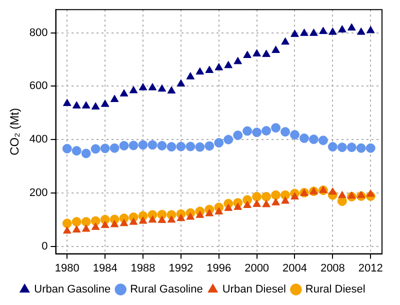 This screenshot has width=400, height=305. I want to click on x-tick-label: 2012, so click(370, 268).